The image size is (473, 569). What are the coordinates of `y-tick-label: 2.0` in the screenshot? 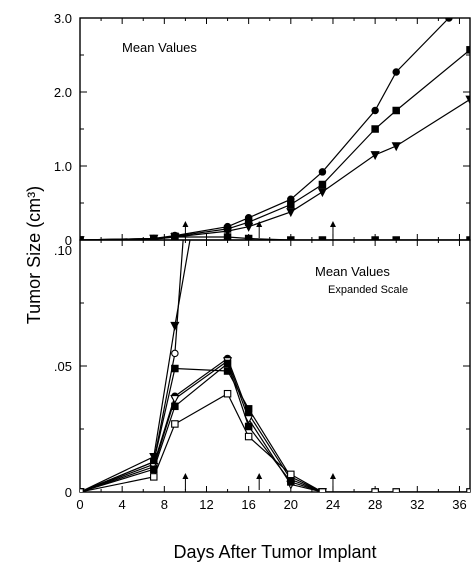 It's located at (63, 92).